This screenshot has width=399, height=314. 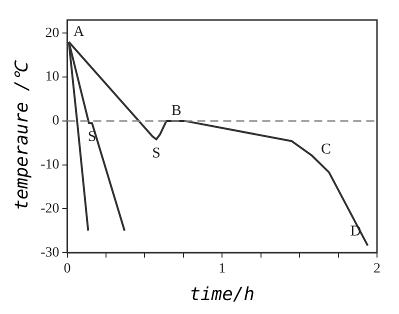 What do you see at coordinates (50, 208) in the screenshot?
I see `y-tick-label: -20` at bounding box center [50, 208].